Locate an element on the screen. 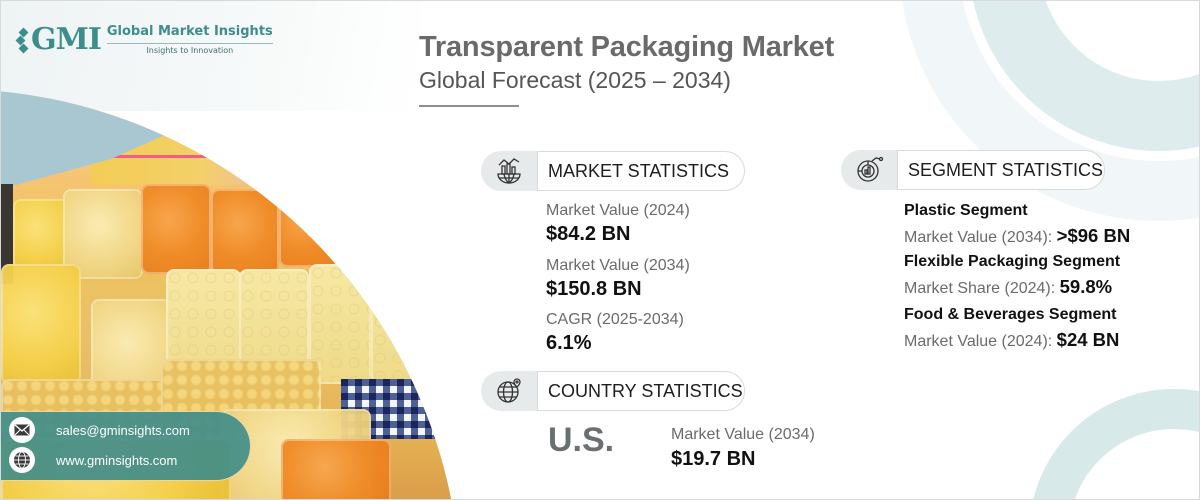  title-divider is located at coordinates (469, 106).